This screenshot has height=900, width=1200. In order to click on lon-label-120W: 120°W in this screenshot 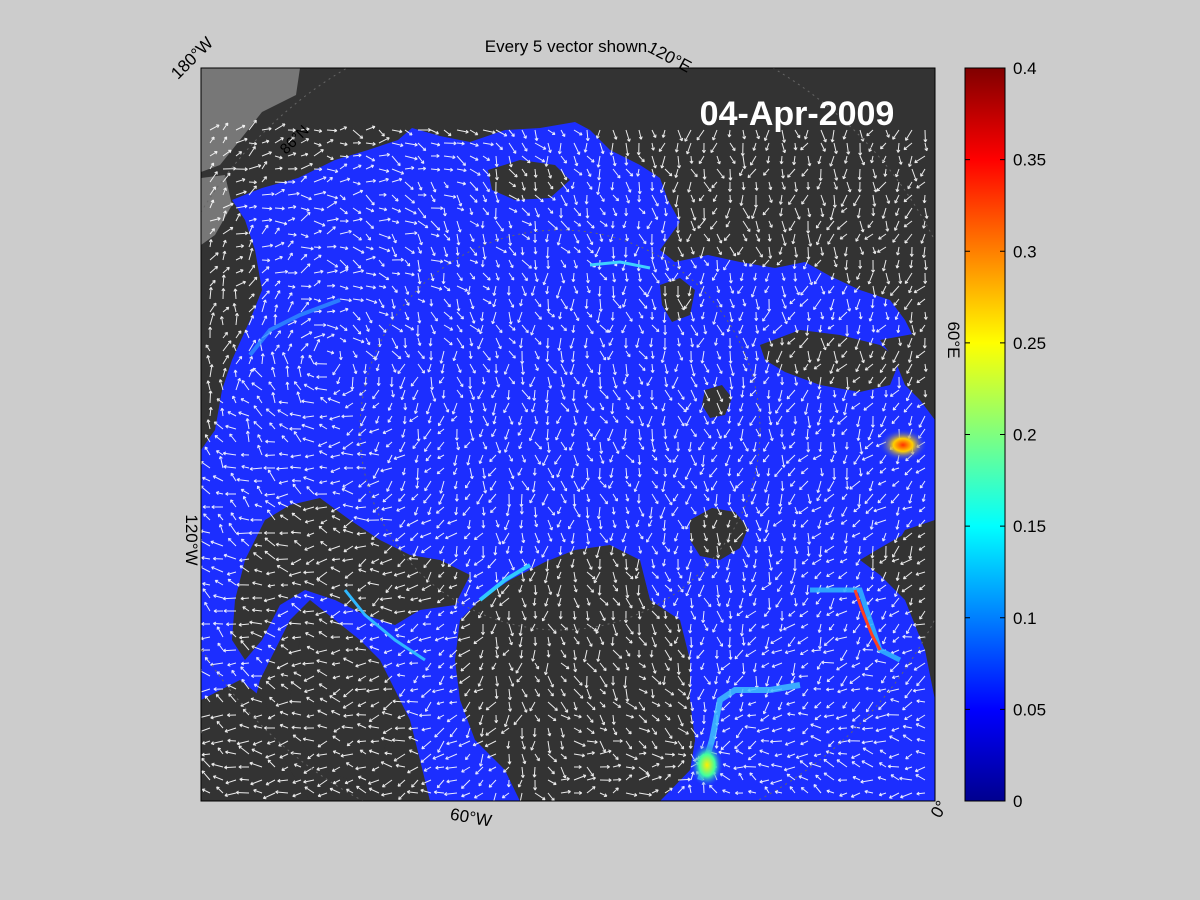, I will do `click(191, 539)`.